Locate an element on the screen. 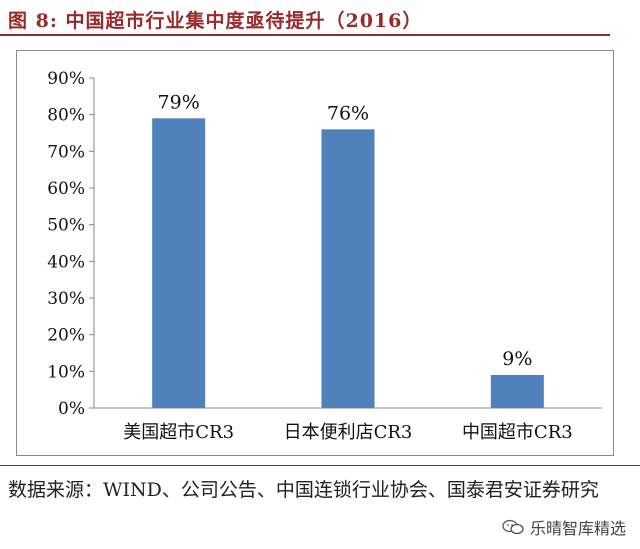 Image resolution: width=640 pixels, height=549 pixels. bar-data-label: 79% is located at coordinates (179, 102).